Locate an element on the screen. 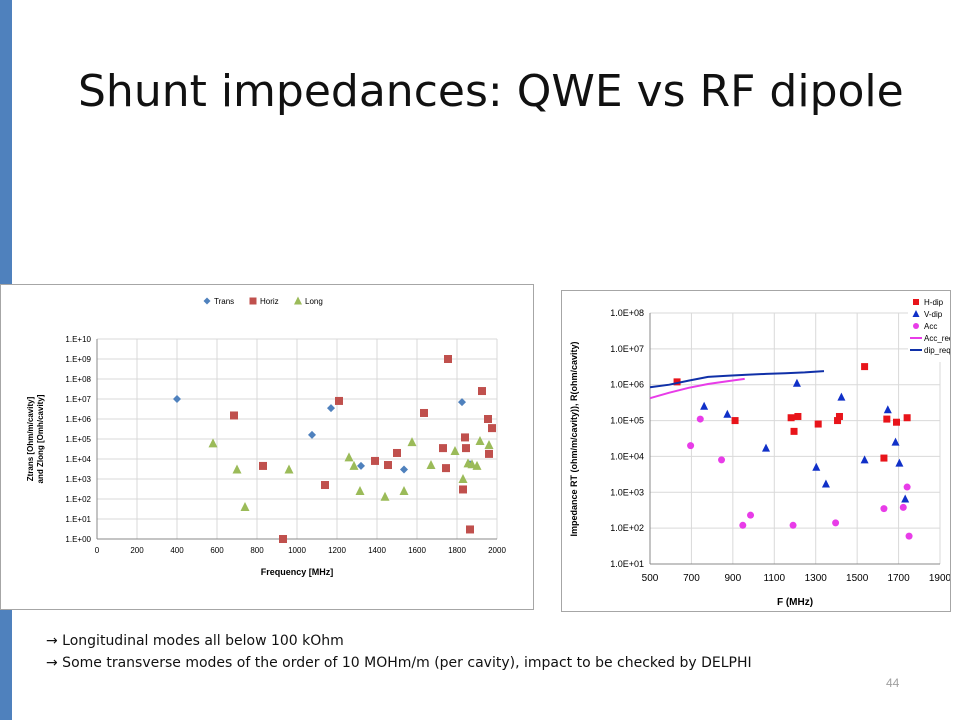 Image resolution: width=960 pixels, height=720 pixels. x-tick-label: 1900 is located at coordinates (939, 578).